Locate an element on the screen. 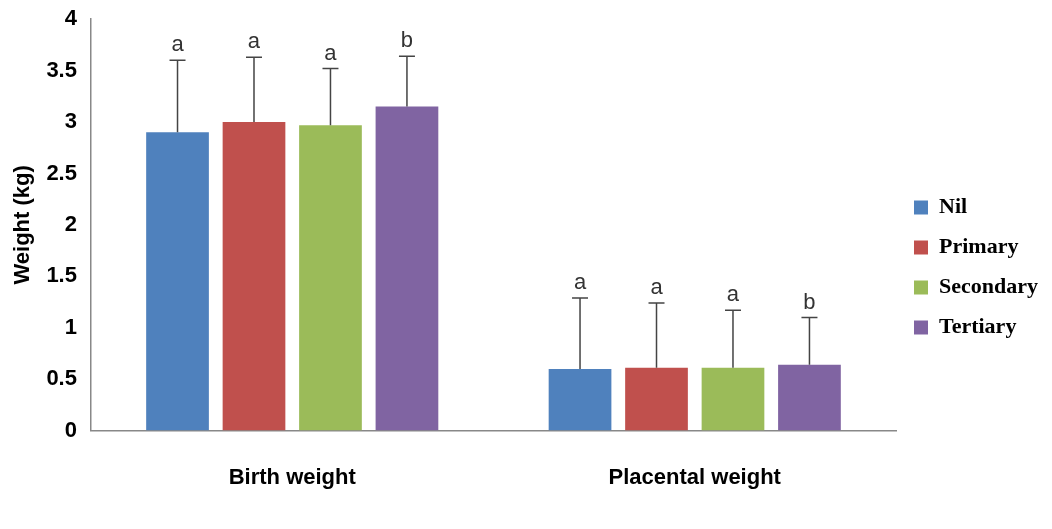 The image size is (1052, 529). y-tick-label: 0.5 is located at coordinates (61, 378).